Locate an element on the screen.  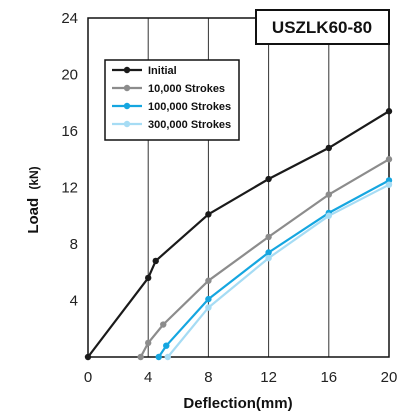
y-axis-title-main: Load is located at coordinates (33, 216).